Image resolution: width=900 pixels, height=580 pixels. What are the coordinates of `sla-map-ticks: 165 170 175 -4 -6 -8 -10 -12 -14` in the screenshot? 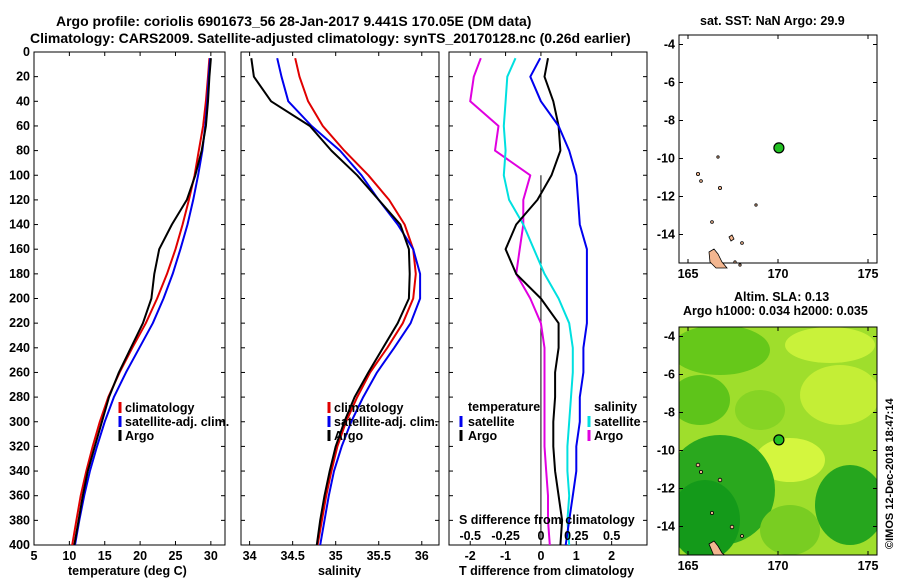 It's located at (768, 450).